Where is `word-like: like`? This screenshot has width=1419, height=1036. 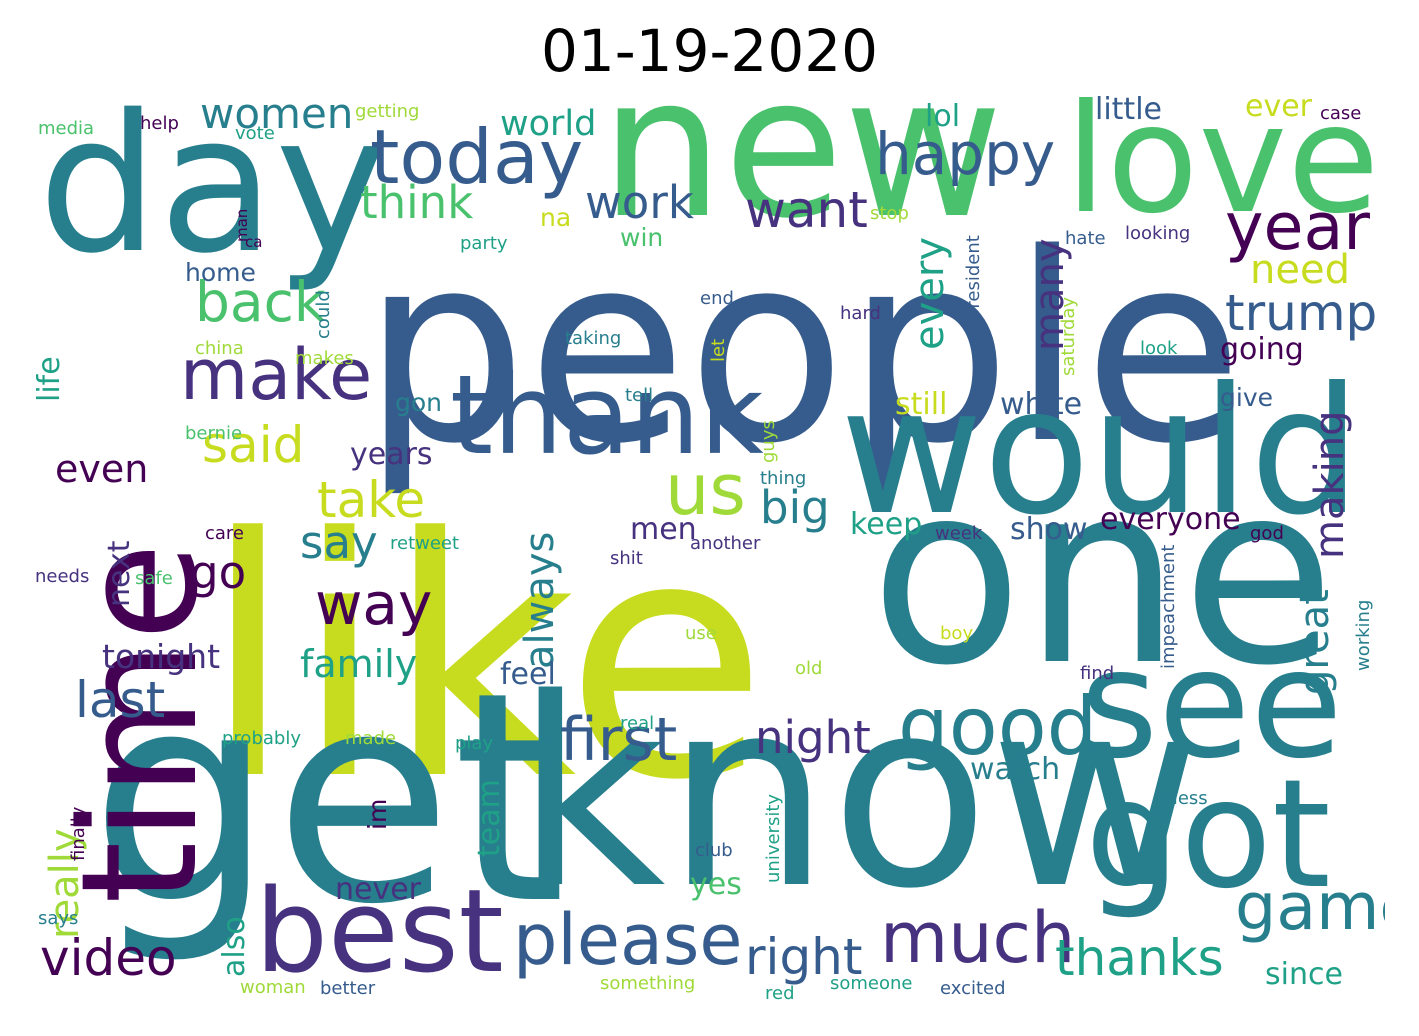
word-like: like is located at coordinates (485, 660).